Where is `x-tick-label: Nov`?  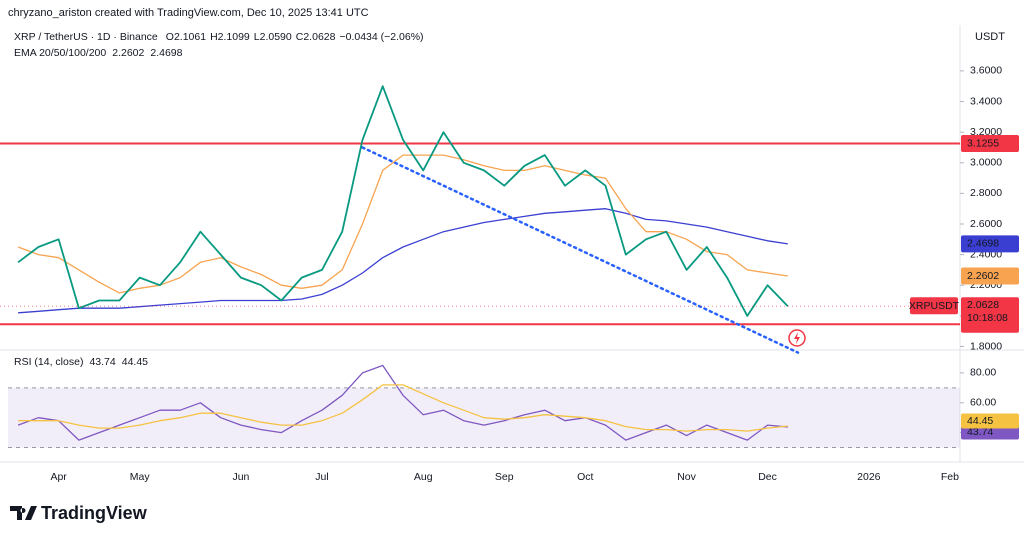
x-tick-label: Nov is located at coordinates (686, 477).